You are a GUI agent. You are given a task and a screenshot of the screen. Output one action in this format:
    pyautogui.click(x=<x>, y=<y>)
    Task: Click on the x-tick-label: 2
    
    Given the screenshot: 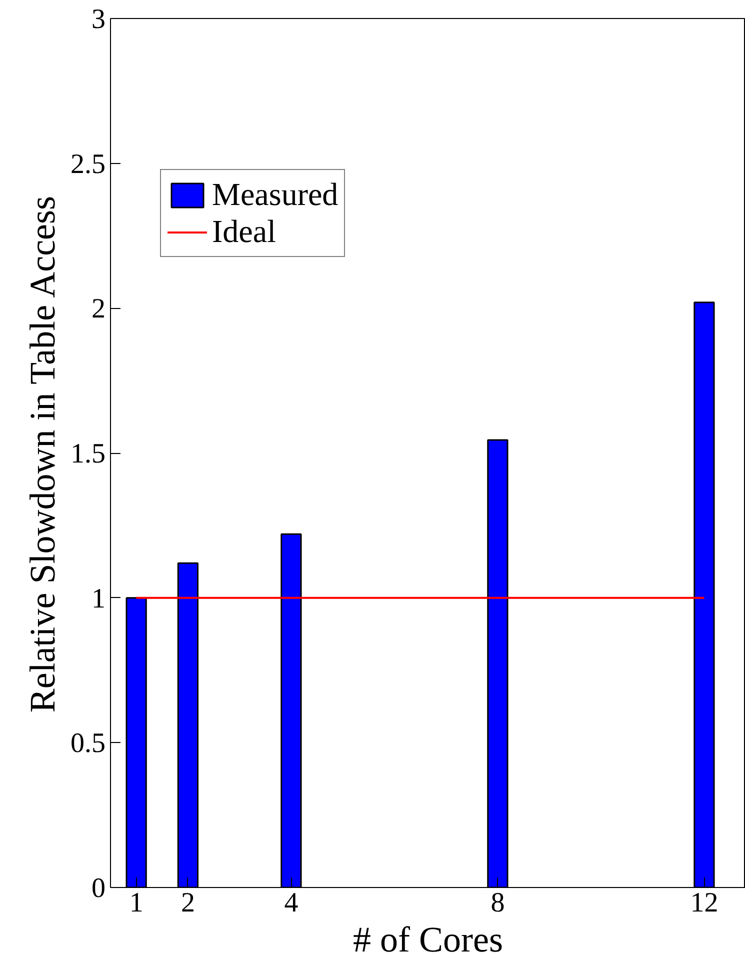 What is the action you would take?
    pyautogui.click(x=187, y=903)
    